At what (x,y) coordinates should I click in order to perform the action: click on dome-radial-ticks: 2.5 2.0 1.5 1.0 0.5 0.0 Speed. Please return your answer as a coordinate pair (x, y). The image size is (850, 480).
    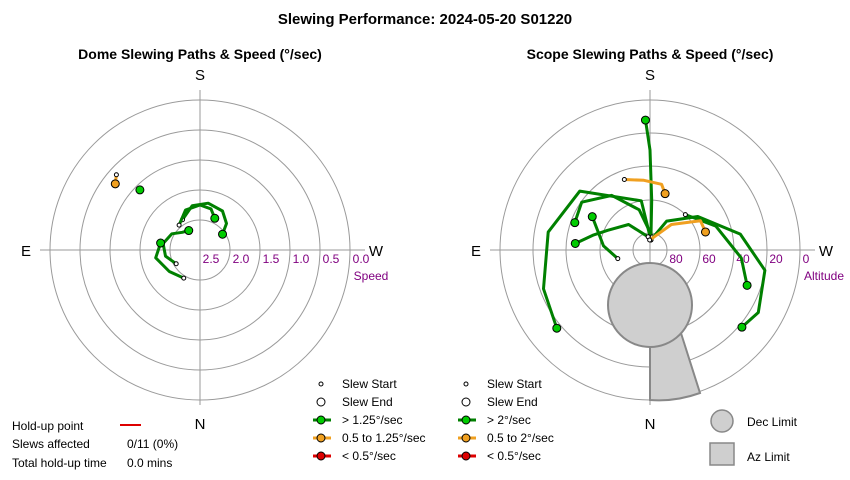
    Looking at the image, I should click on (296, 267).